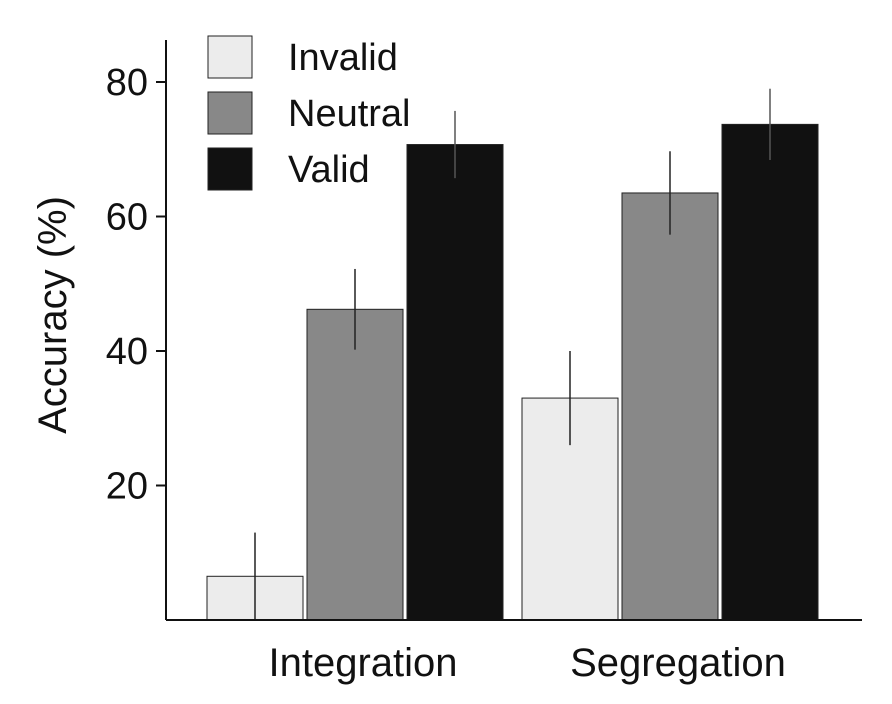  Describe the element at coordinates (349, 114) in the screenshot. I see `legend-label-neutral: Neutral` at that location.